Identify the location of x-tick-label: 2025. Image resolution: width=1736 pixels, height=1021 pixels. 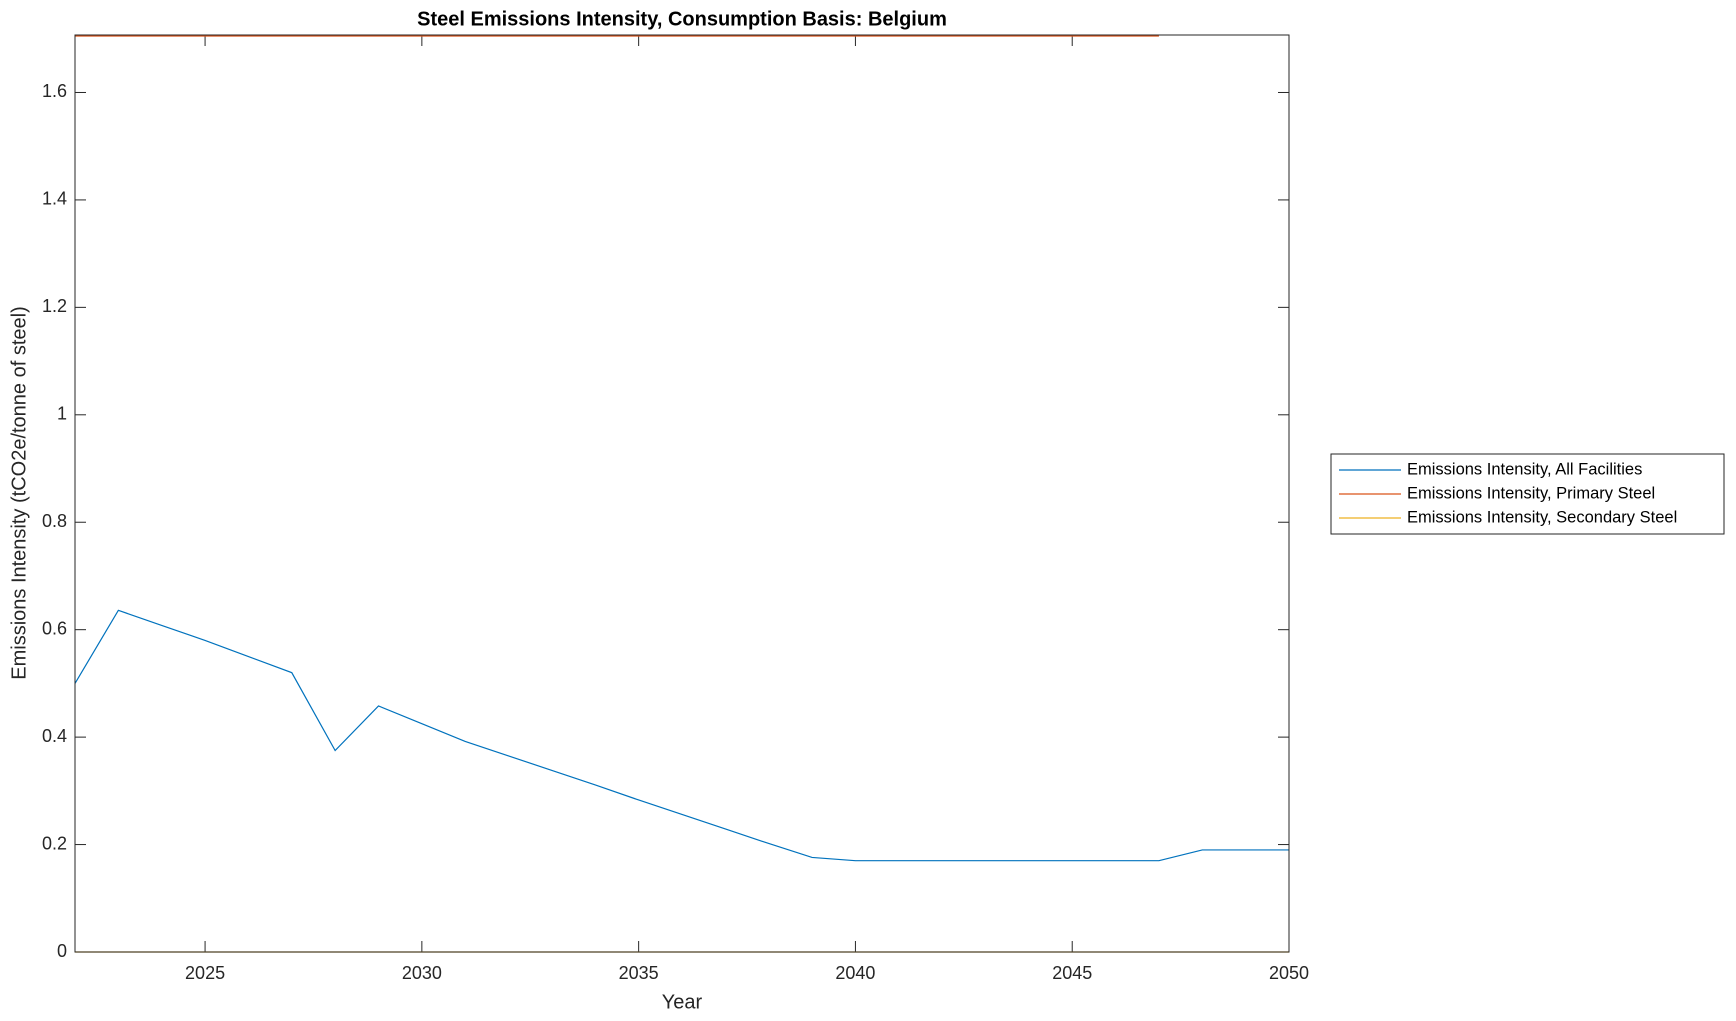
(205, 973).